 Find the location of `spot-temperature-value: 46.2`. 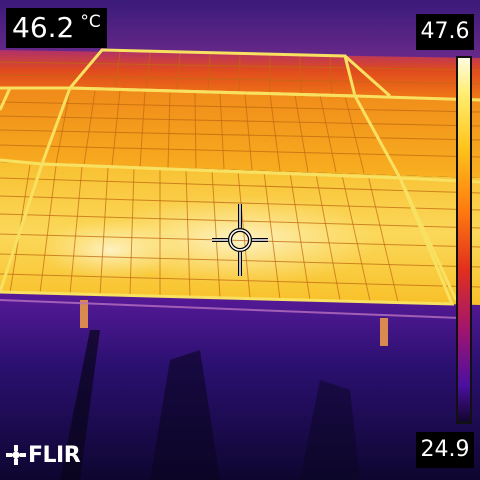

spot-temperature-value: 46.2 is located at coordinates (43, 27).